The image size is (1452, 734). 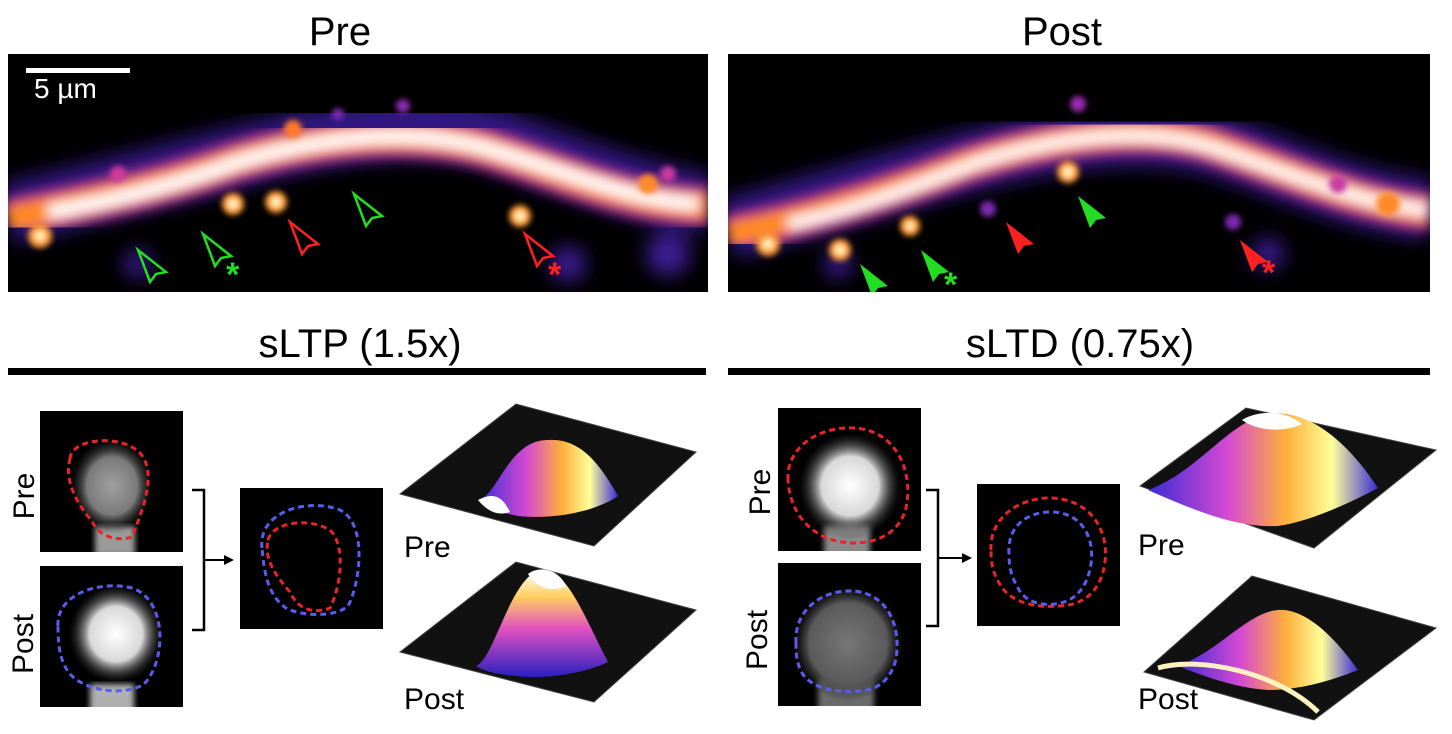 What do you see at coordinates (849, 479) in the screenshot?
I see `sltd-pre-spine-image` at bounding box center [849, 479].